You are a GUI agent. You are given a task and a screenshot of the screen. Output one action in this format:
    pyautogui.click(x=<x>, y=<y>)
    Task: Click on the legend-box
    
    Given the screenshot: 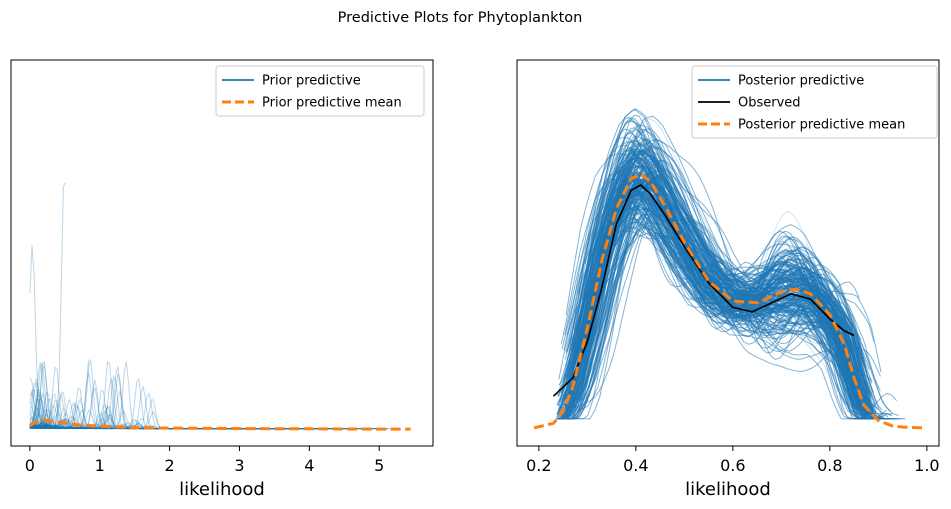 What is the action you would take?
    pyautogui.click(x=320, y=91)
    